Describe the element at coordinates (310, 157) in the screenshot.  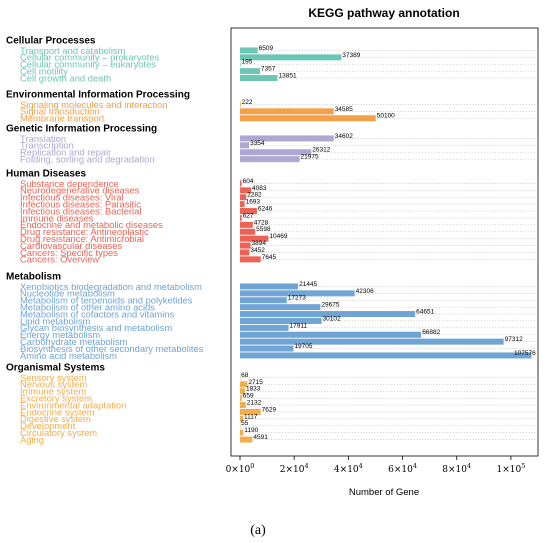
I see `value-label: 21975` at that location.